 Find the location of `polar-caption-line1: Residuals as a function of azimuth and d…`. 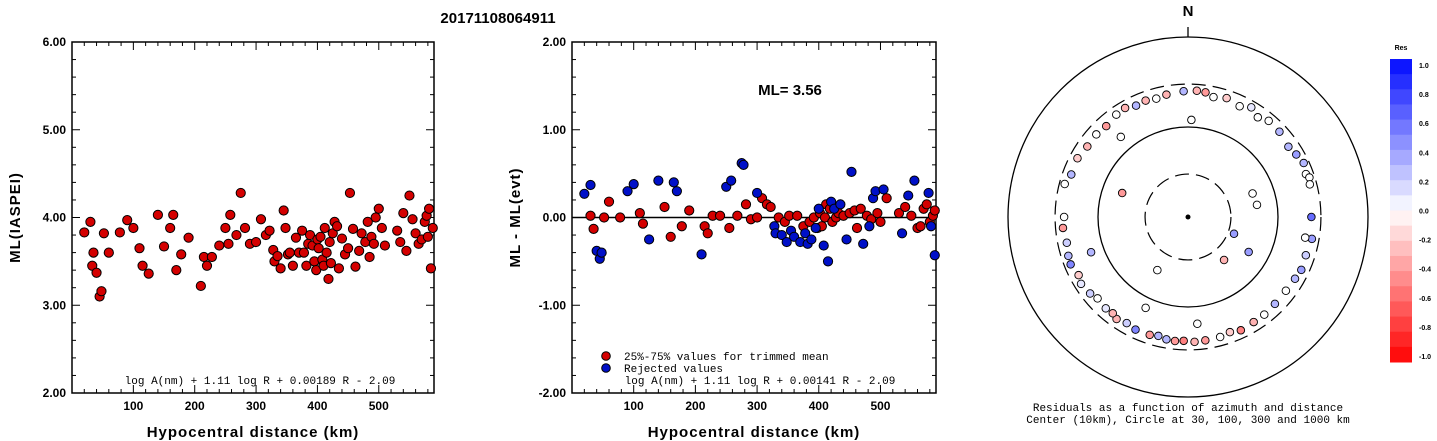

polar-caption-line1: Residuals as a function of azimuth and d… is located at coordinates (1188, 409).